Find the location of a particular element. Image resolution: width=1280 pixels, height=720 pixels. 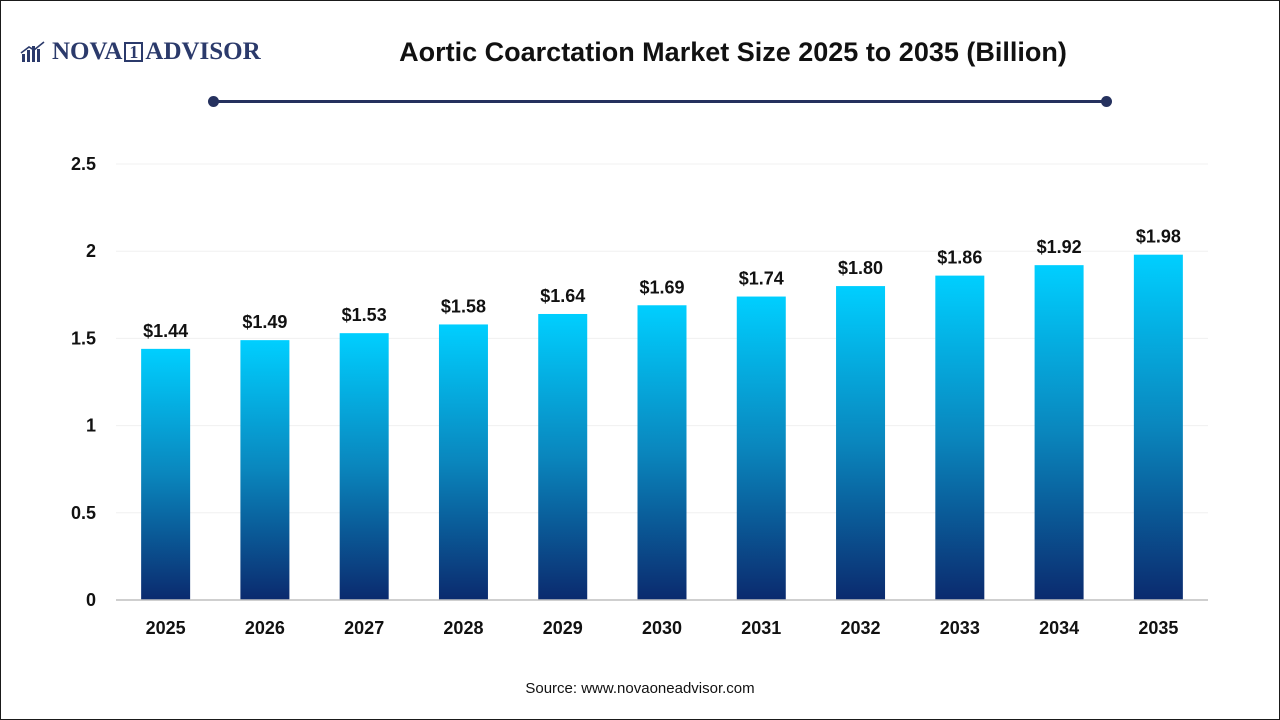

bar-value-label: $1.80 is located at coordinates (860, 268).